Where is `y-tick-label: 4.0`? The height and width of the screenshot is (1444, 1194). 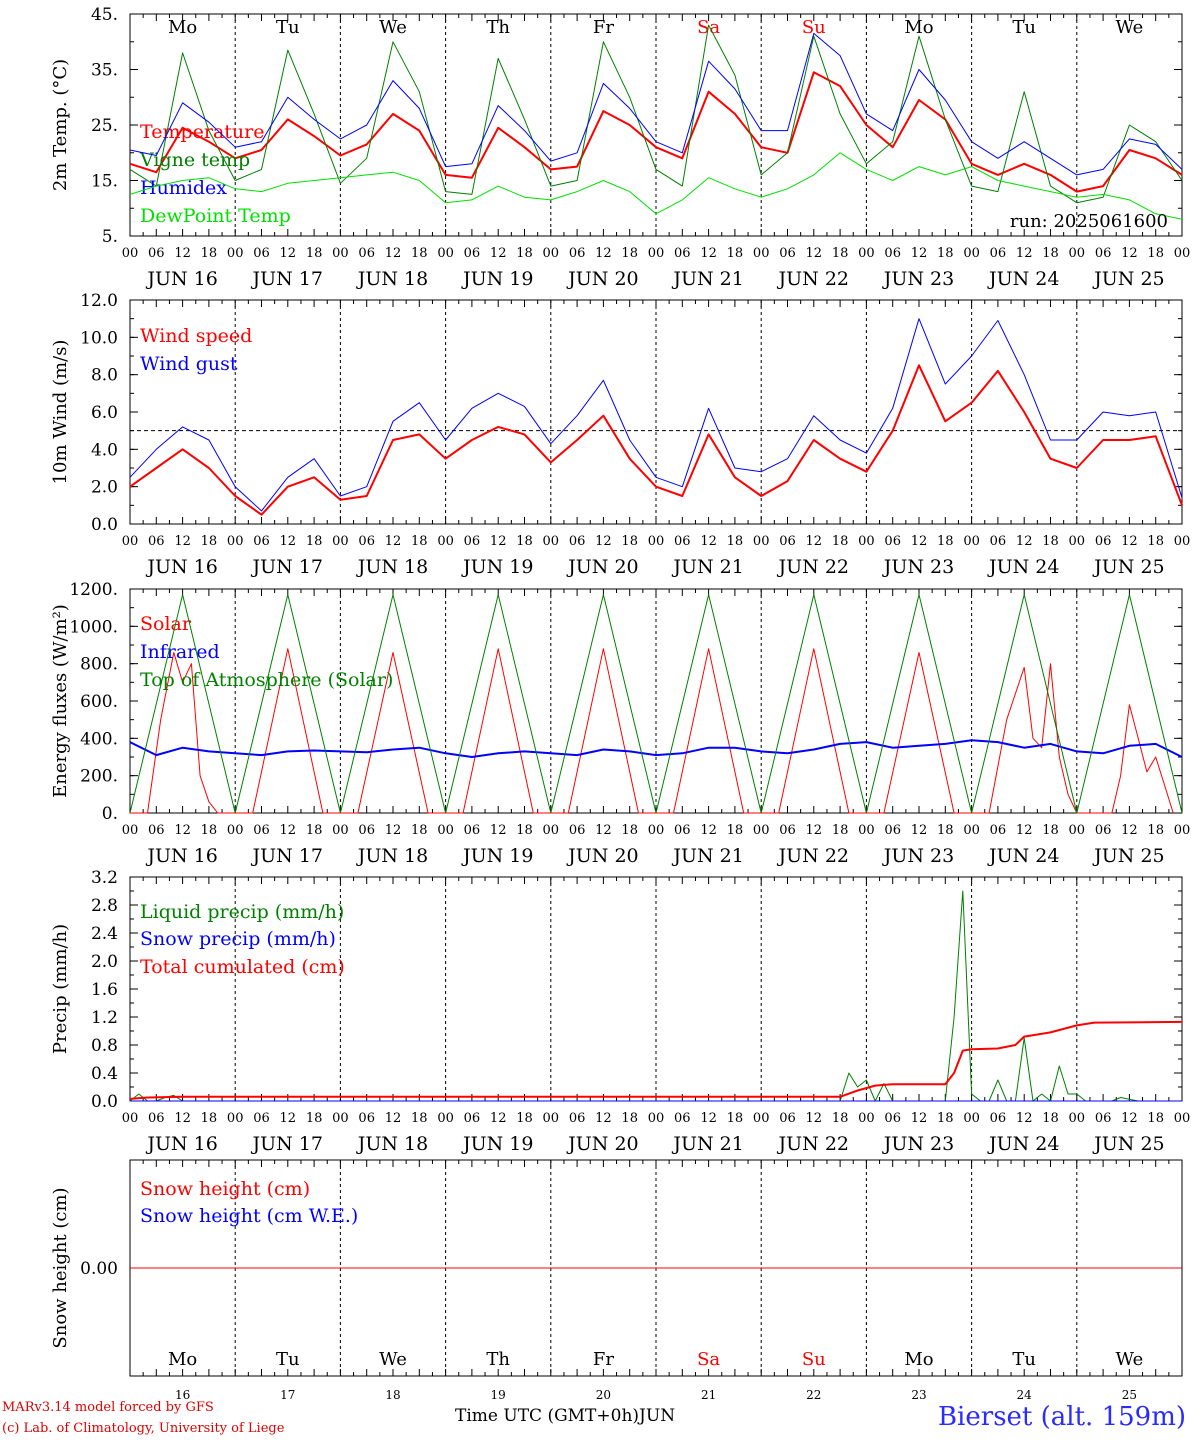
y-tick-label: 4.0 is located at coordinates (104, 450).